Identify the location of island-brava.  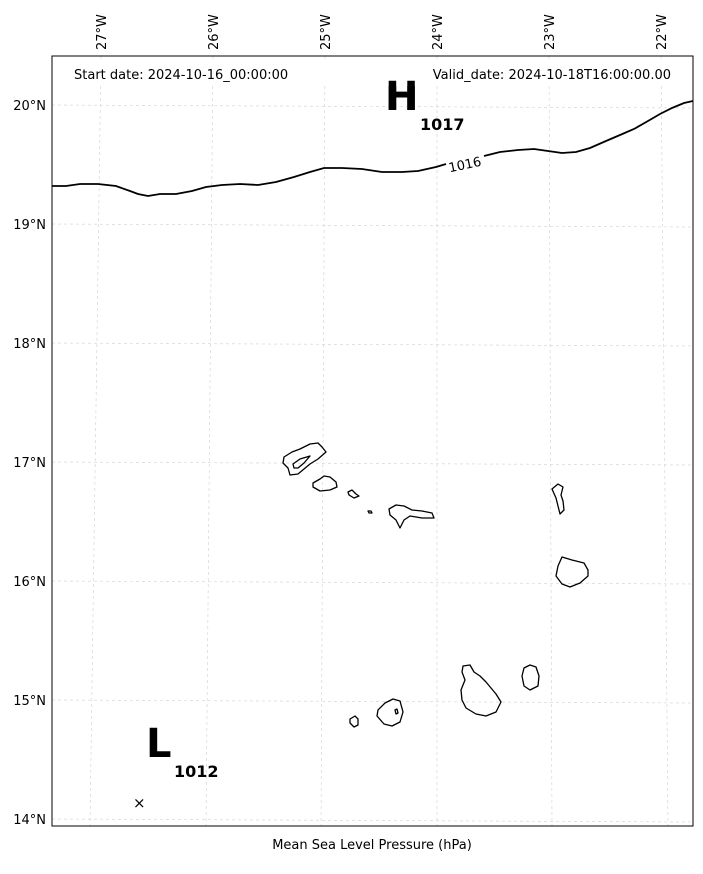
(354, 721).